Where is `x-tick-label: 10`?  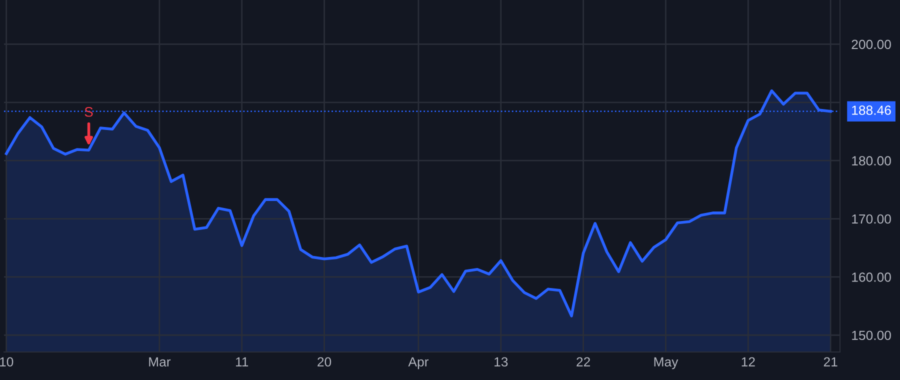 x-tick-label: 10 is located at coordinates (7, 362).